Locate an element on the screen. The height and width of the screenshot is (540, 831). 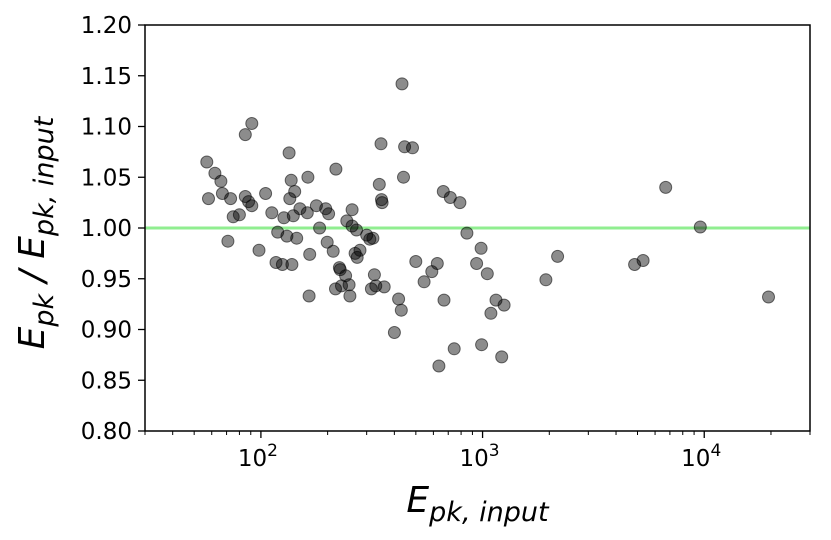
y-axis-ticks: 0.80 0.85 0.90 0.95 1.00 1.05 1.10 1.15 1.20 is located at coordinates (113, 229).